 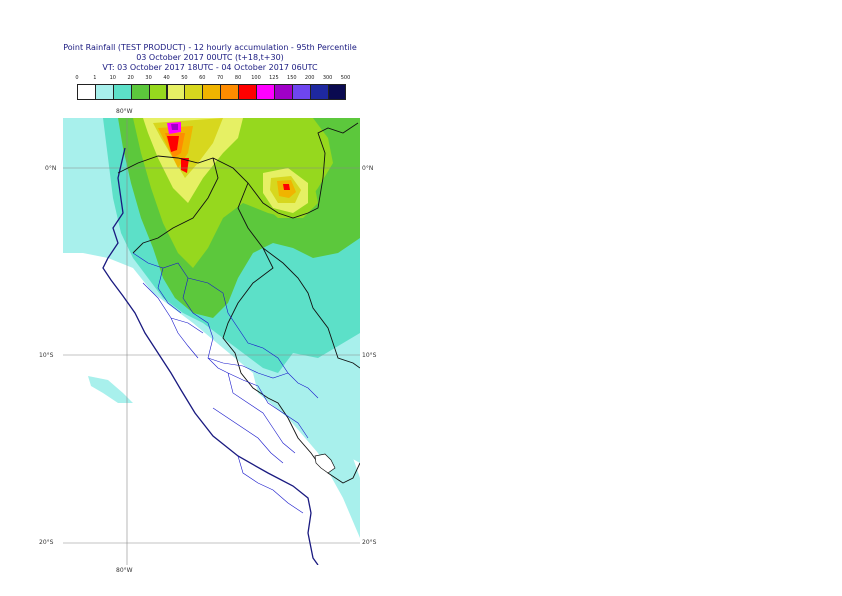 I want to click on legend-threshold-125: 125, so click(x=274, y=78).